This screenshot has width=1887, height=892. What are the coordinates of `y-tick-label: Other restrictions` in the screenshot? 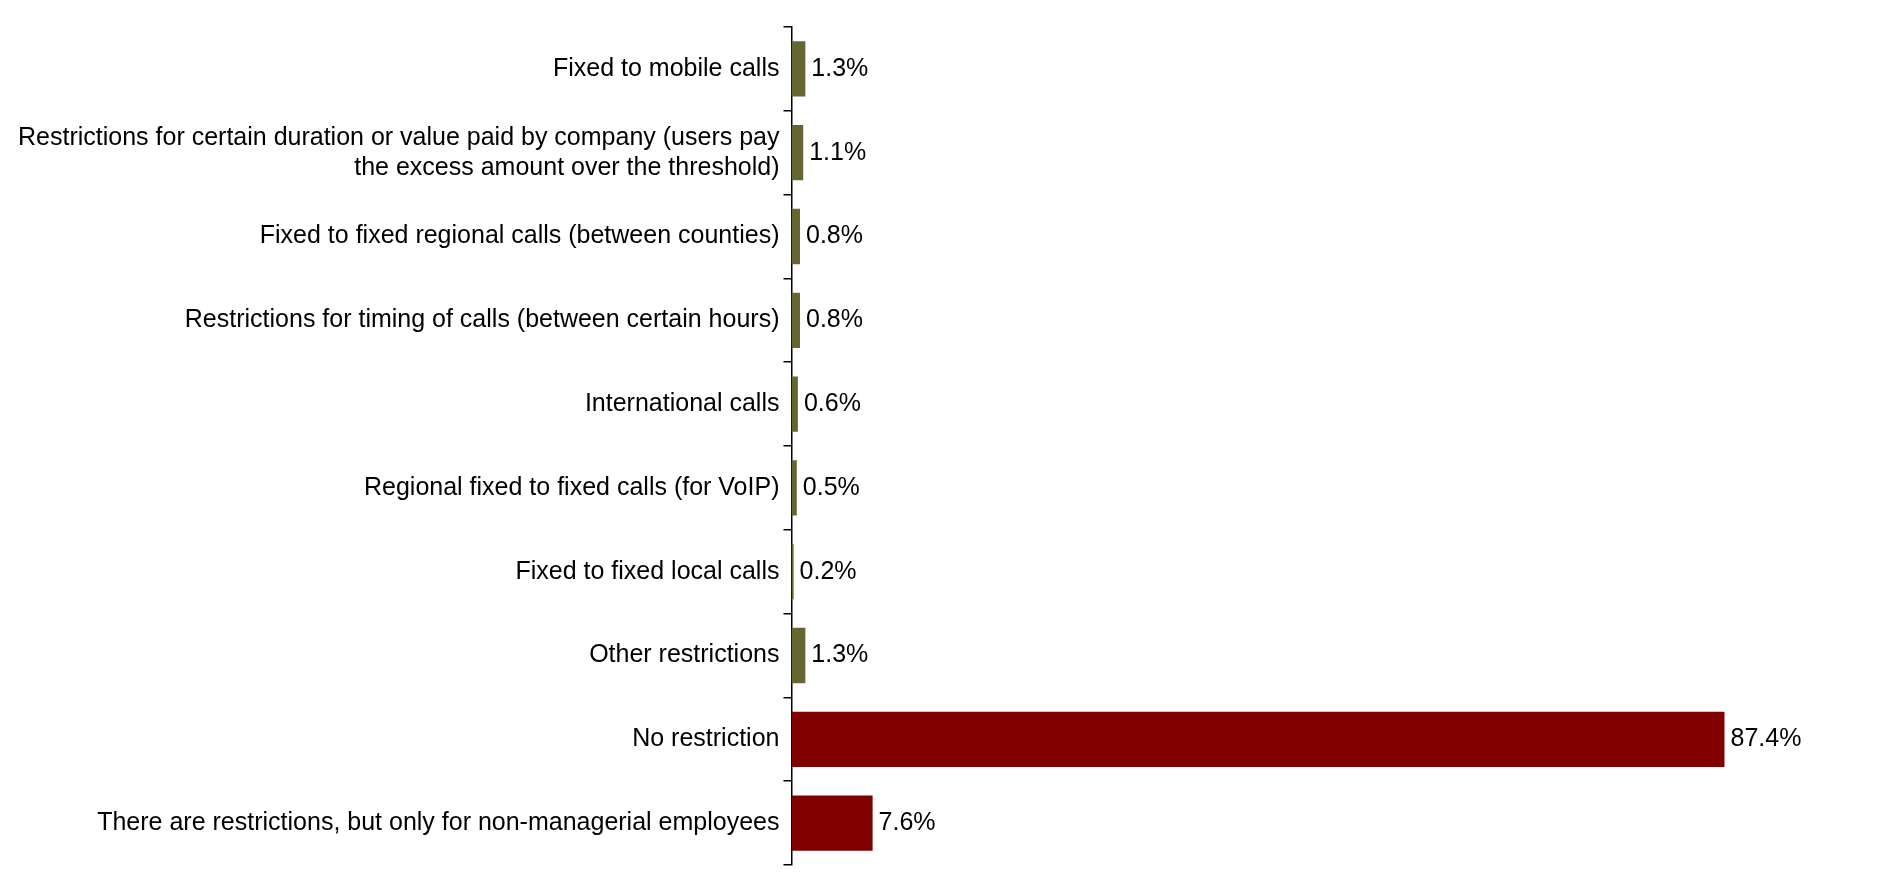 It's located at (684, 653).